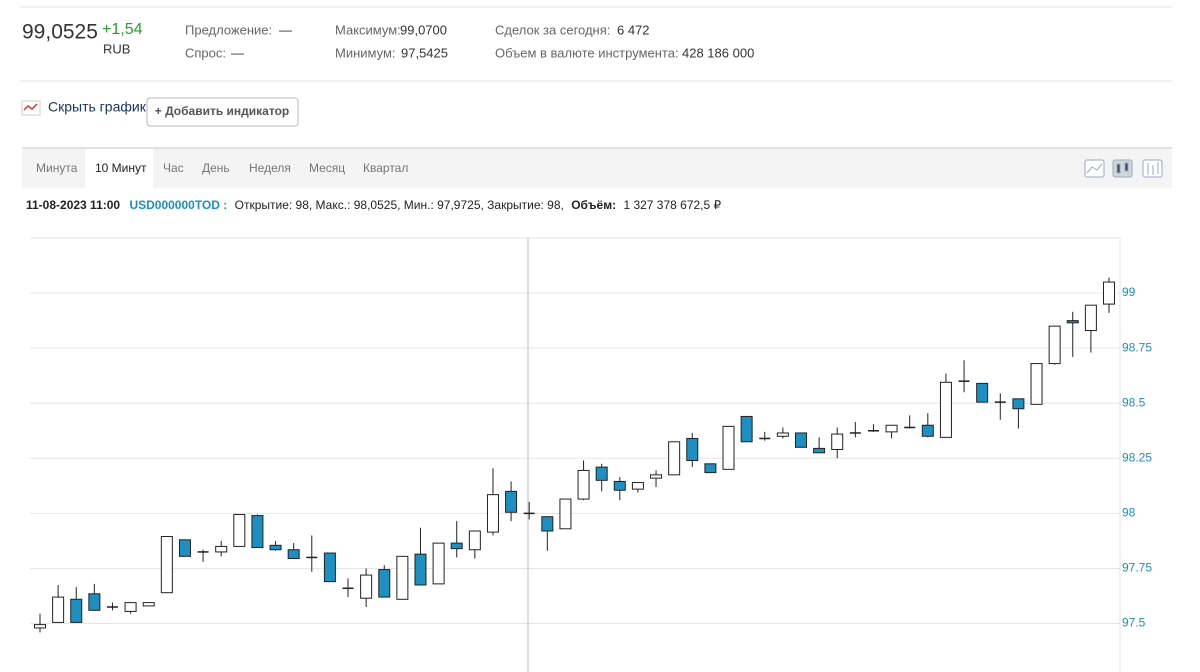  I want to click on high-label: Максимум:, so click(368, 29).